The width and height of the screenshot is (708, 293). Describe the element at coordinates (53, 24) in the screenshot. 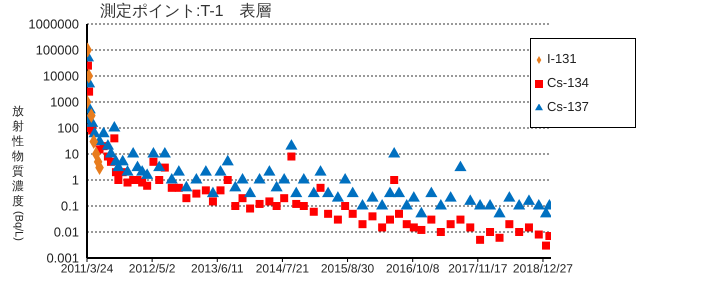

I see `y-tick-label: 1000000` at that location.